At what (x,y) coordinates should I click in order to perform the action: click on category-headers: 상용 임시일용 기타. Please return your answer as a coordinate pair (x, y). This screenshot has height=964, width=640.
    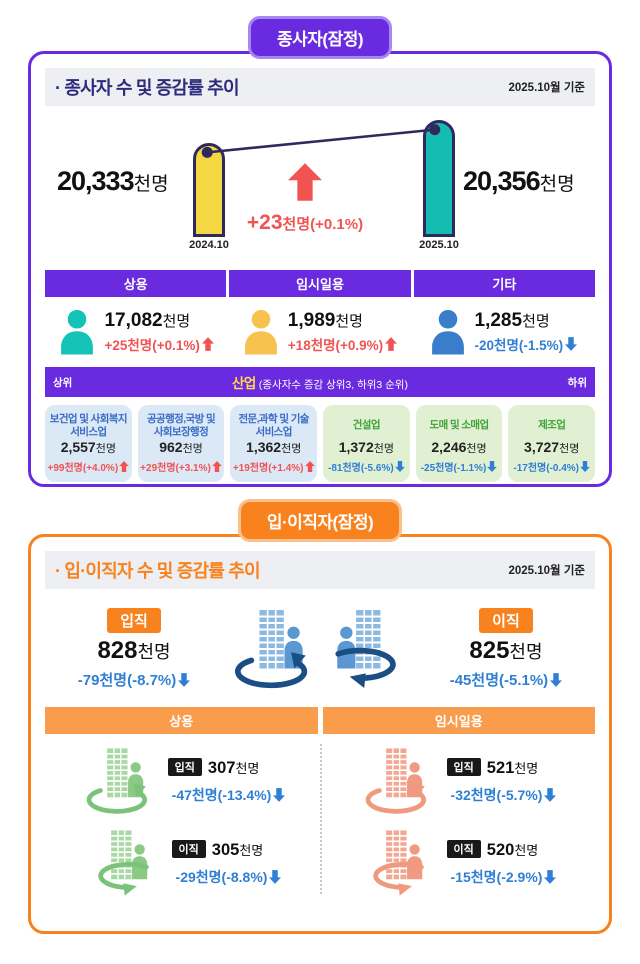
    Looking at the image, I should click on (320, 283).